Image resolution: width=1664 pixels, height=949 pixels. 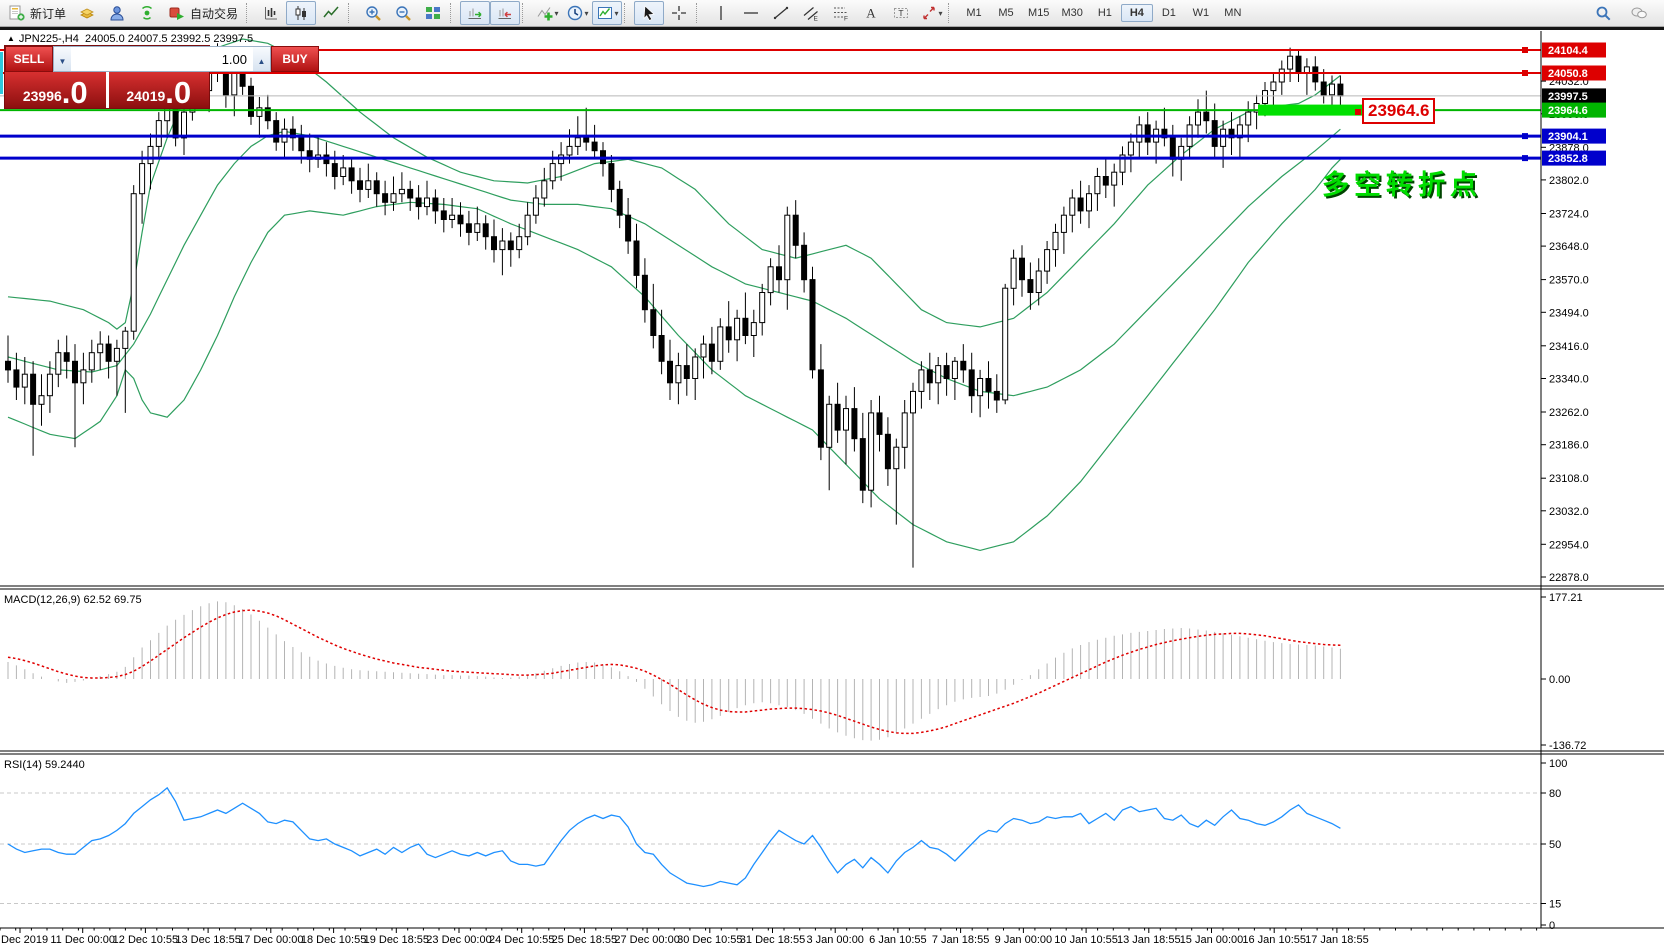 What do you see at coordinates (1402, 185) in the screenshot?
I see `pivot-annotation: 多空转折点` at bounding box center [1402, 185].